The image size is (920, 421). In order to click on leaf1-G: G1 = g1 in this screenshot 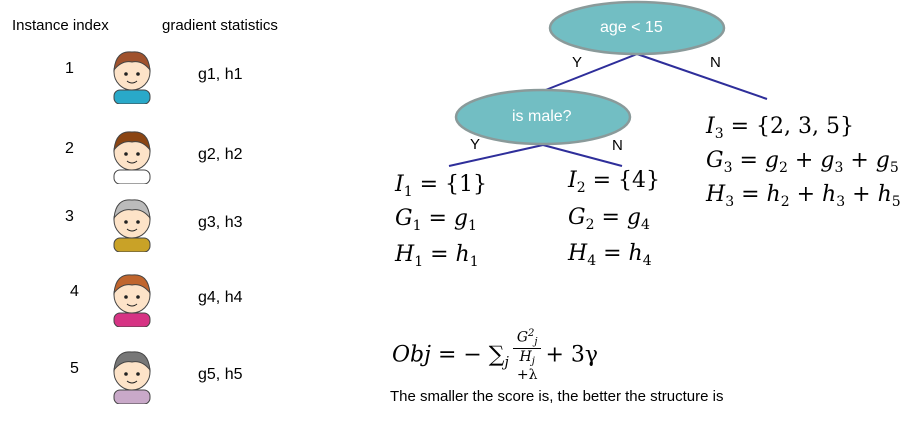, I will do `click(436, 220)`.